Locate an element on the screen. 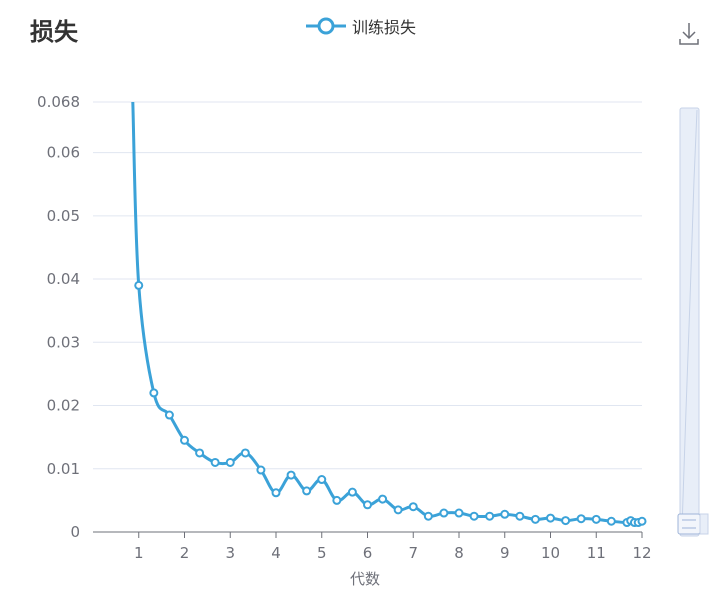 The height and width of the screenshot is (600, 725). x-tick-label: 8 is located at coordinates (459, 553).